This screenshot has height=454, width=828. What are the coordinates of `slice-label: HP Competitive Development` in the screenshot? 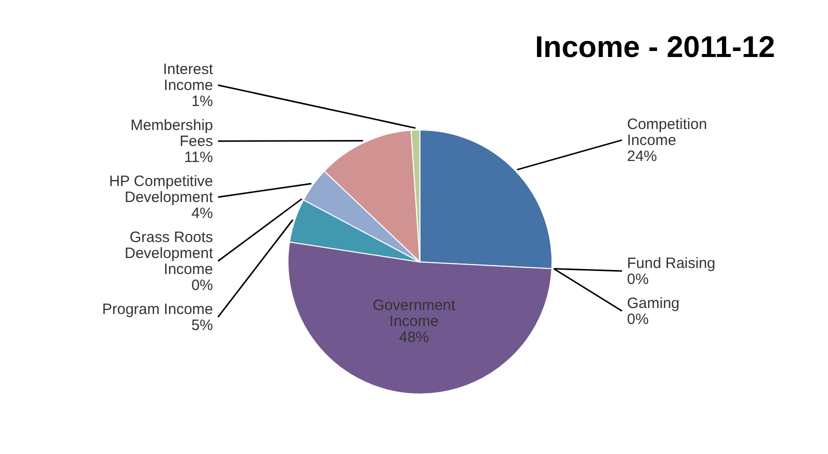 It's located at (161, 189).